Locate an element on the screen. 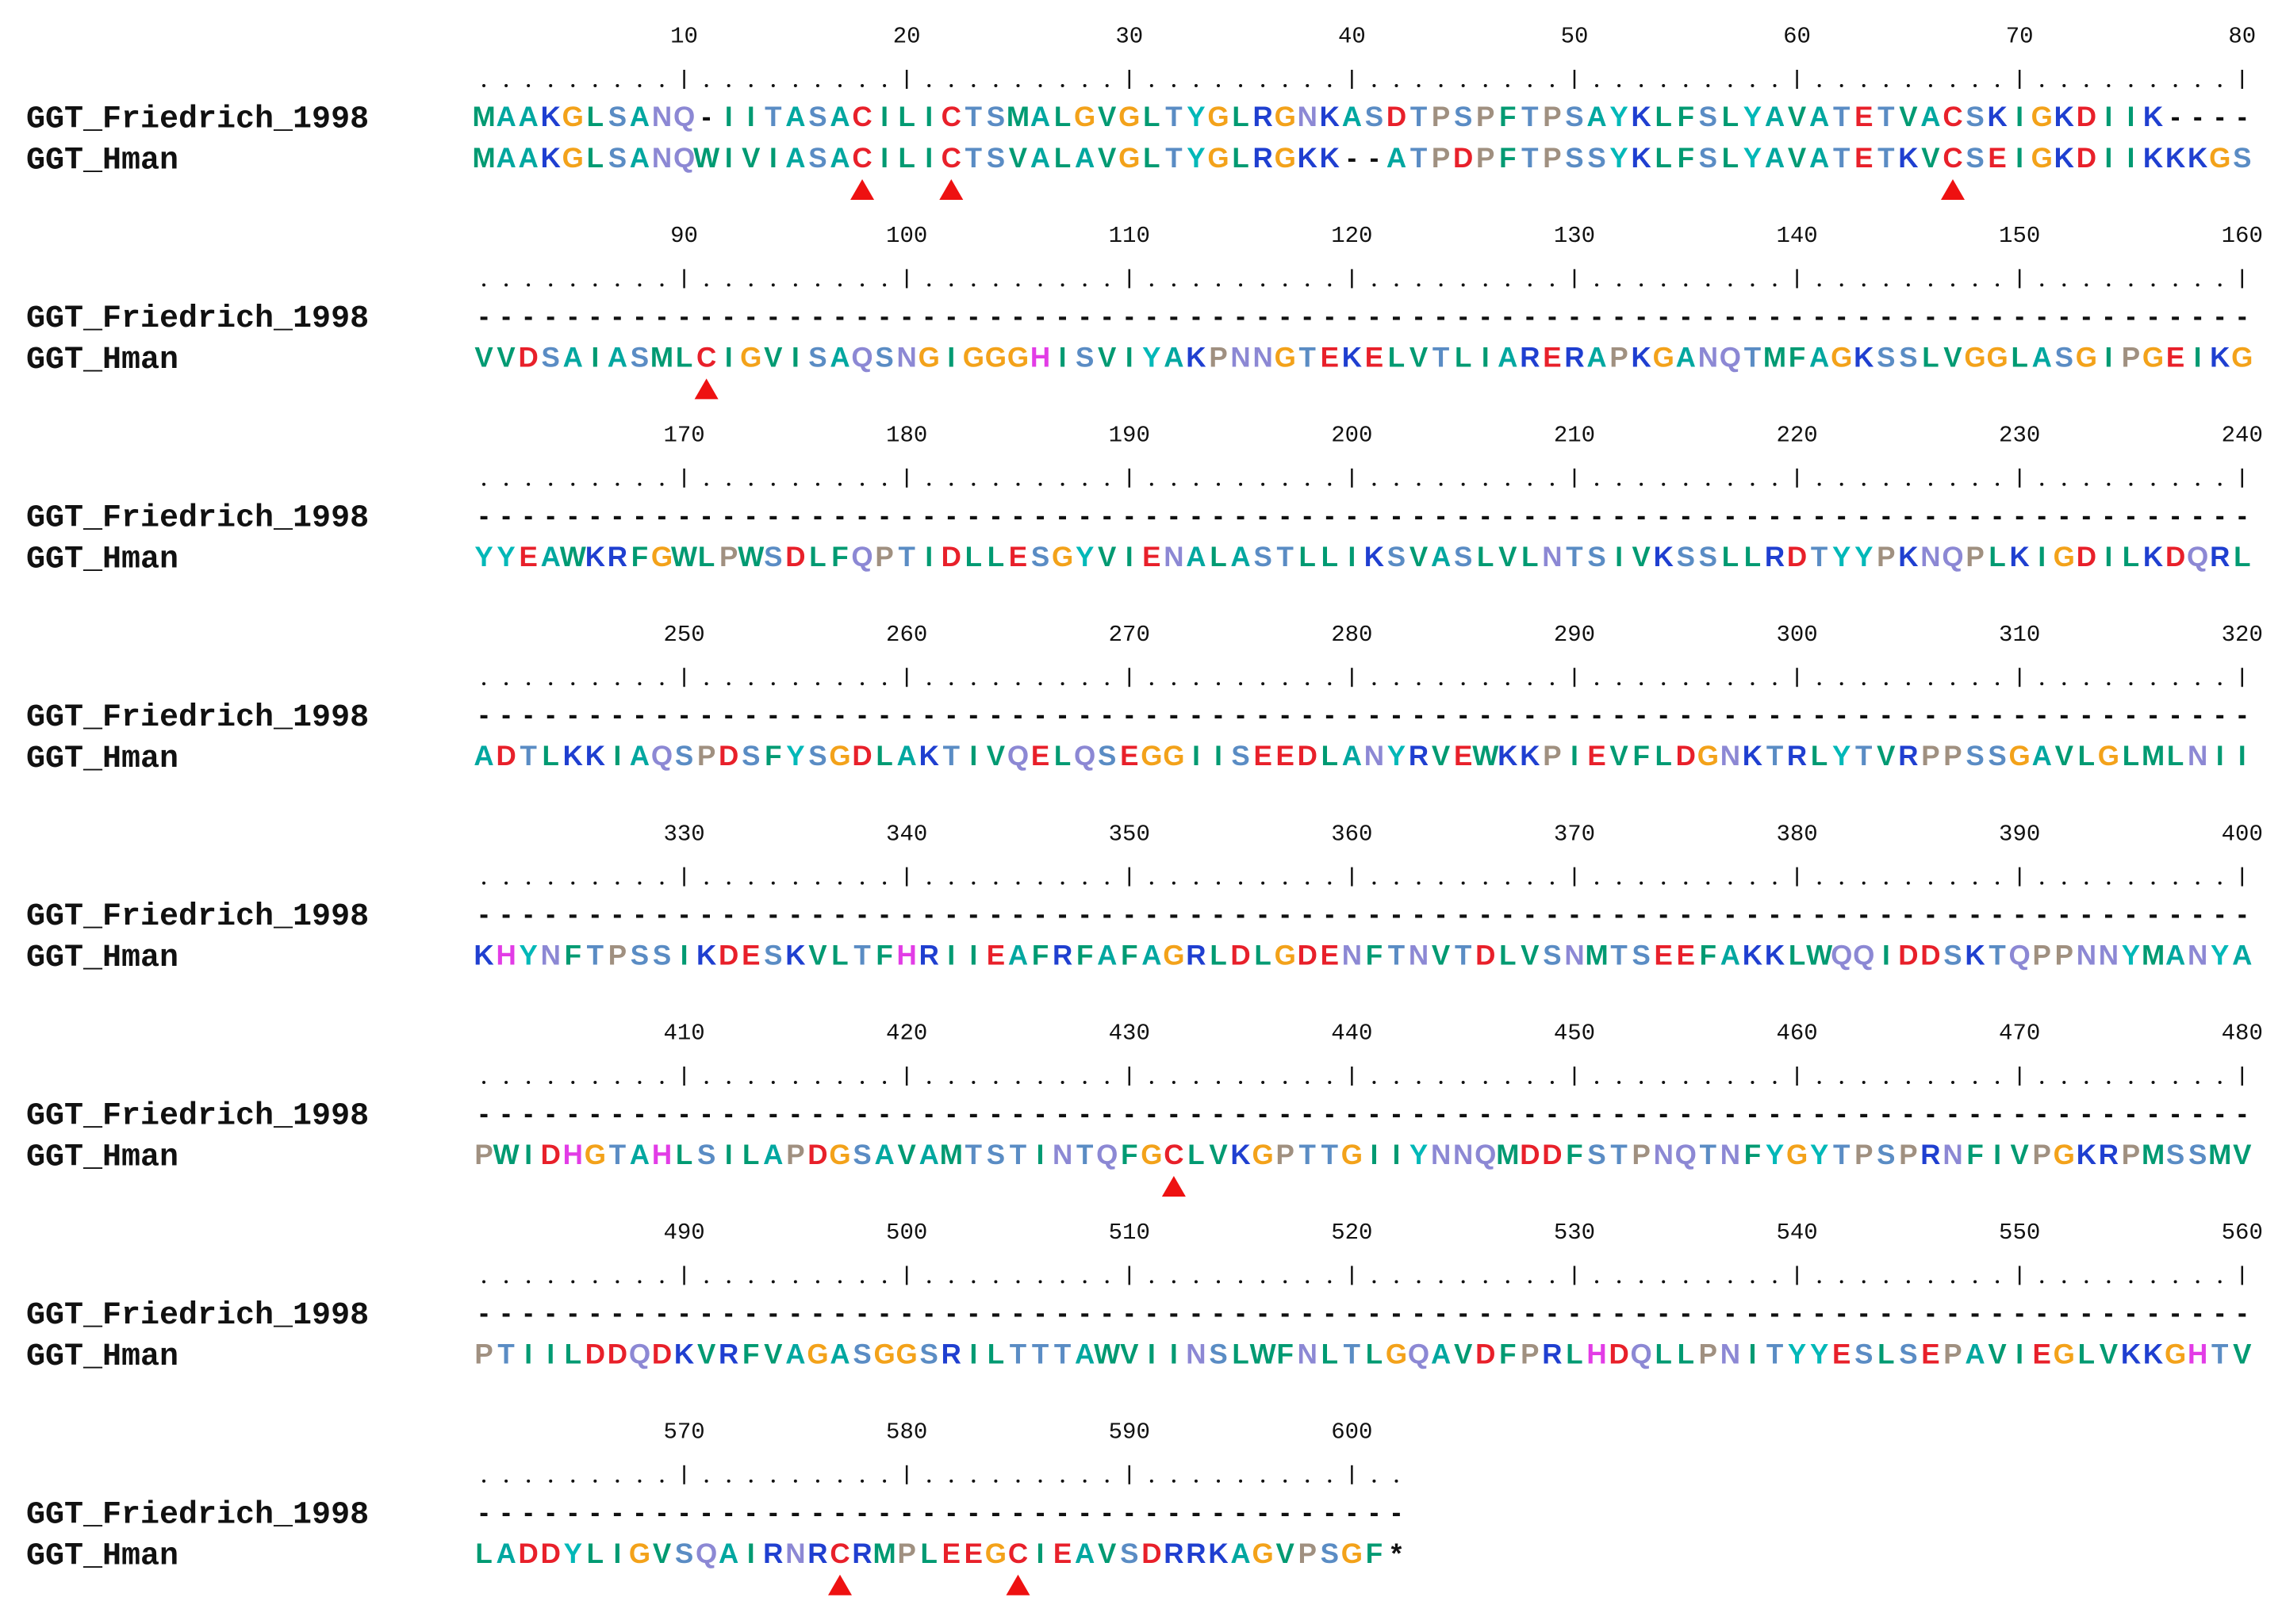 The image size is (2282, 1624). ruler-number: 210 is located at coordinates (1574, 435).